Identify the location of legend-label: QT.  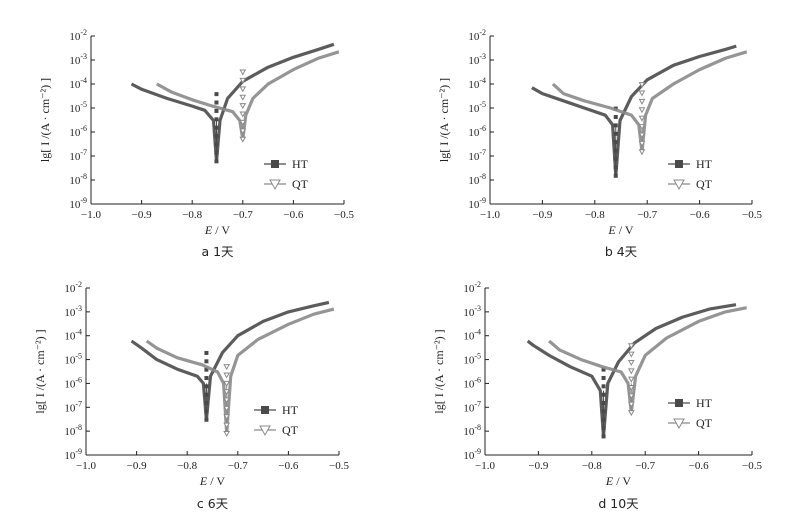
(704, 184).